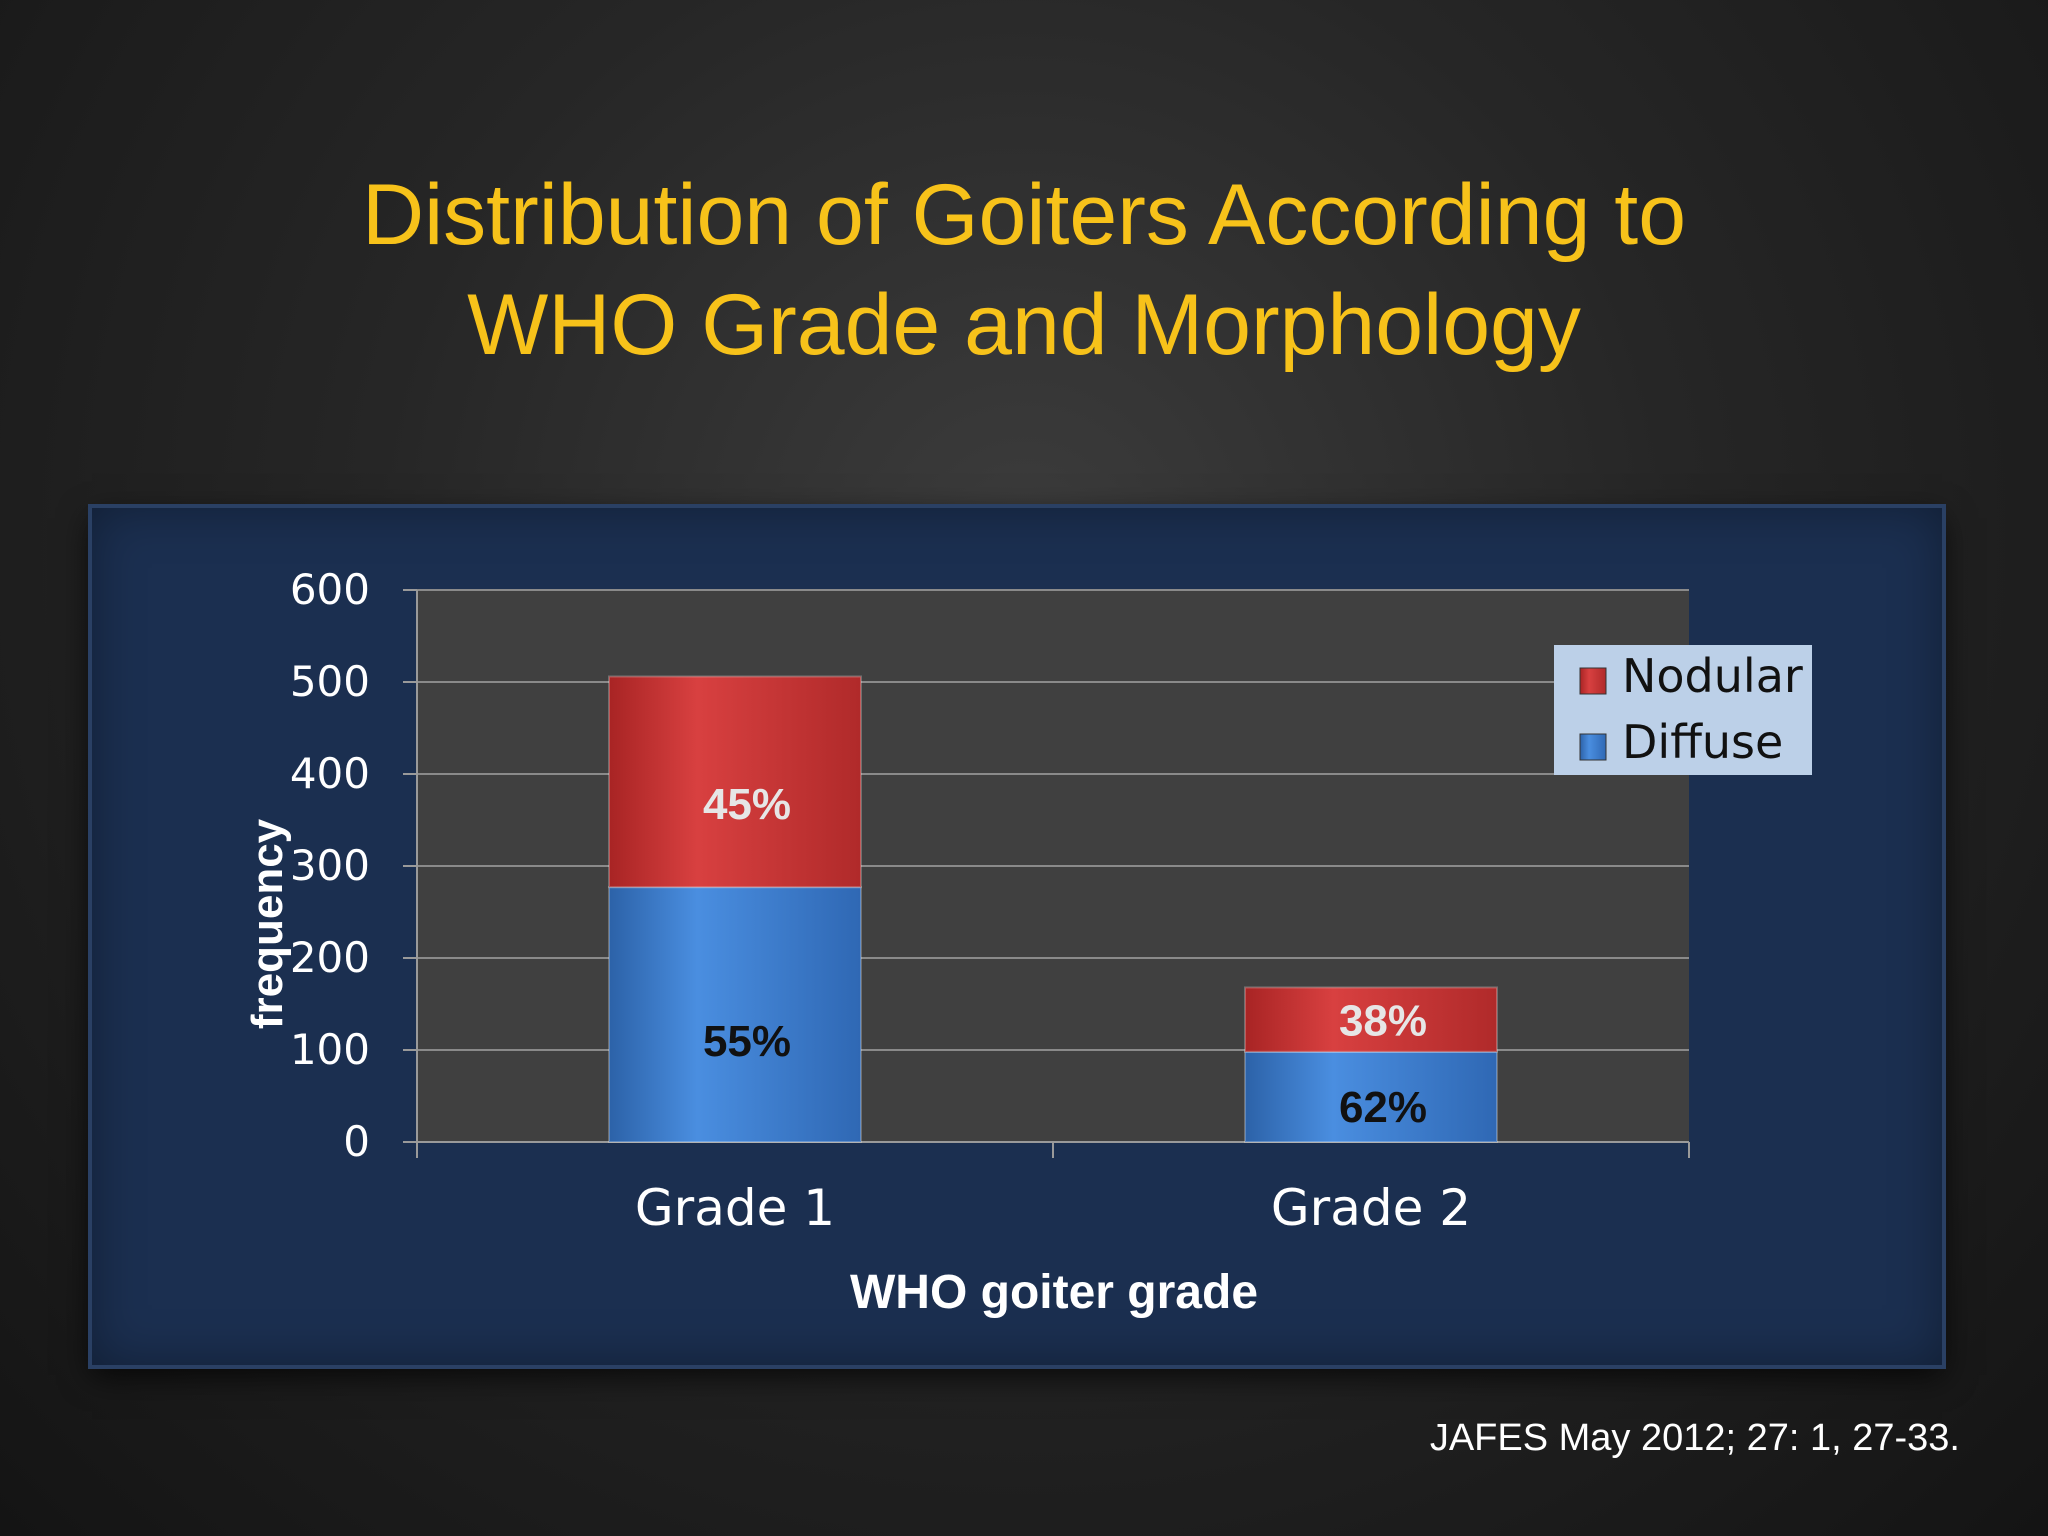 This screenshot has width=2048, height=1536. I want to click on citation: JAFES May 2012; 27: 1, 27-33., so click(1694, 1438).